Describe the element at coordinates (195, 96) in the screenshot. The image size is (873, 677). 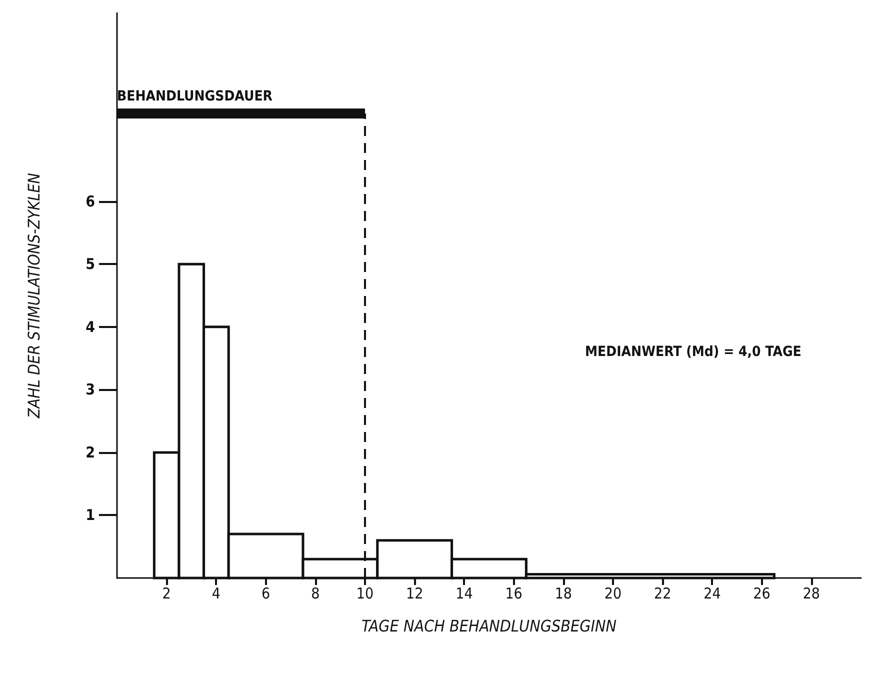
I see `series-label: BEHANDLUNGSDAUER` at that location.